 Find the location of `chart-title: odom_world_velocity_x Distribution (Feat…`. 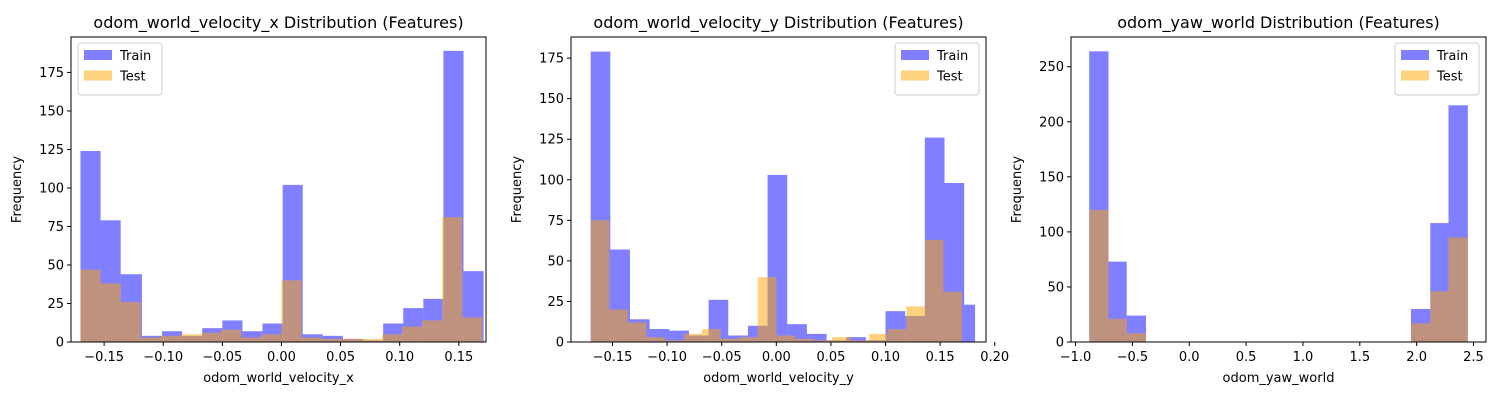

chart-title: odom_world_velocity_x Distribution (Feat… is located at coordinates (278, 23).